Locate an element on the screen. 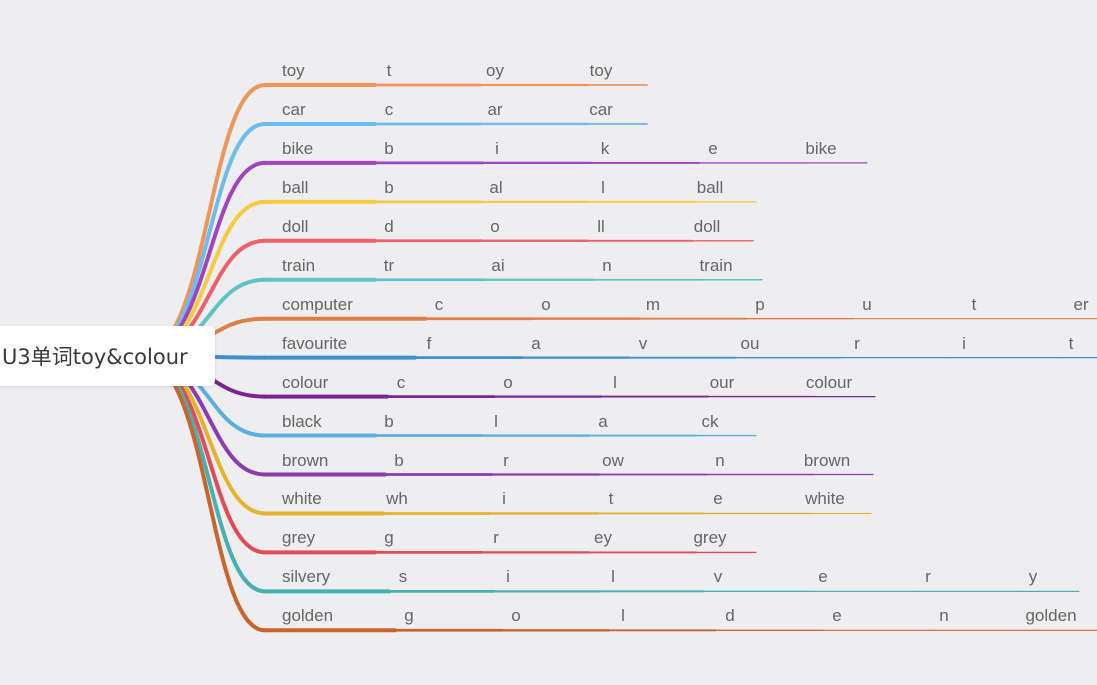 The width and height of the screenshot is (1097, 685). letter-group-node: tr is located at coordinates (389, 265).